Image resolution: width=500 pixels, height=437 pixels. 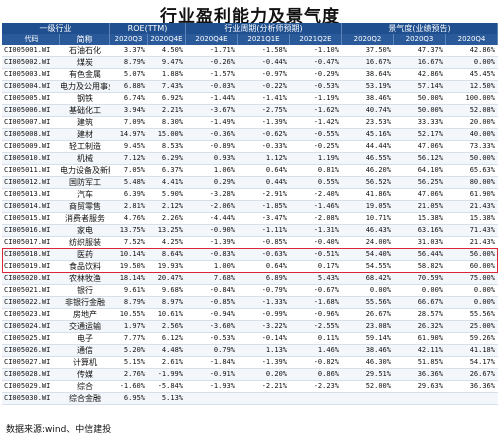 What do you see at coordinates (250, 399) in the screenshot?
I see `table-row: CI005030.WI 综合金融 6.95% 5.13%` at bounding box center [250, 399].